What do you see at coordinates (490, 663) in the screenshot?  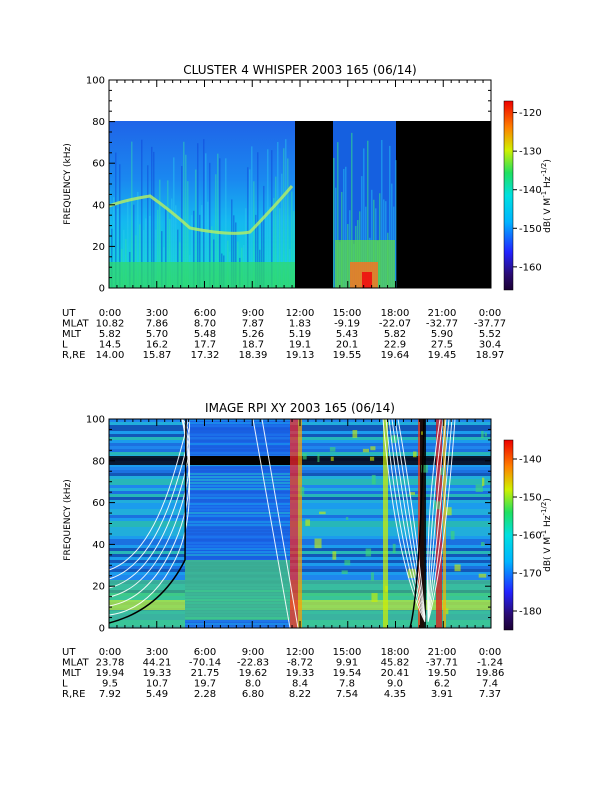 I see `ephemeris-value: -1.24` at bounding box center [490, 663].